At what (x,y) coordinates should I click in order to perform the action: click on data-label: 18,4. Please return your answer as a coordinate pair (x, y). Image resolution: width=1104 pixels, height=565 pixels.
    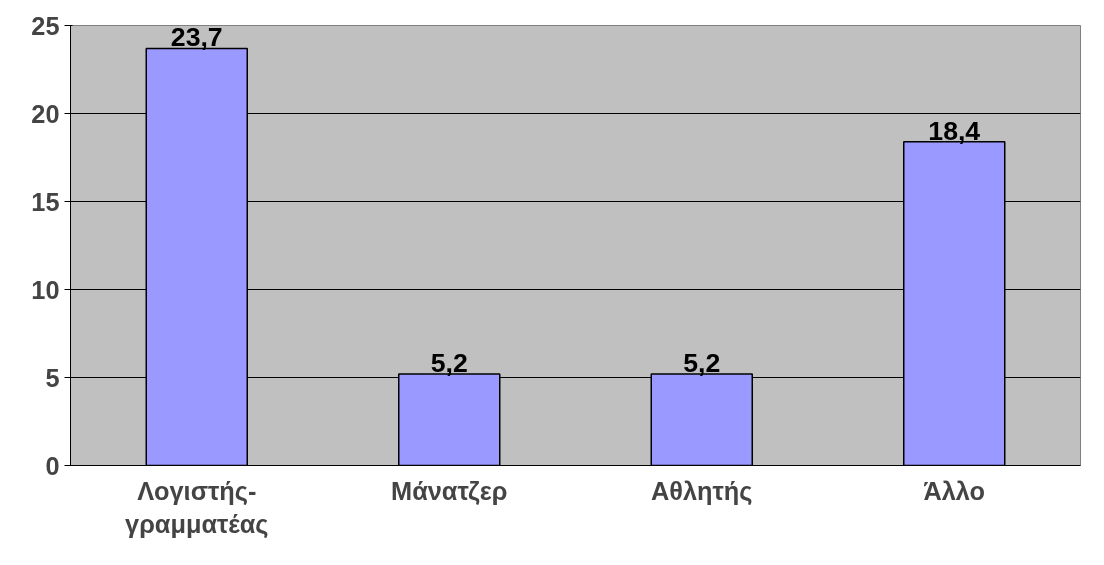
    Looking at the image, I should click on (954, 130).